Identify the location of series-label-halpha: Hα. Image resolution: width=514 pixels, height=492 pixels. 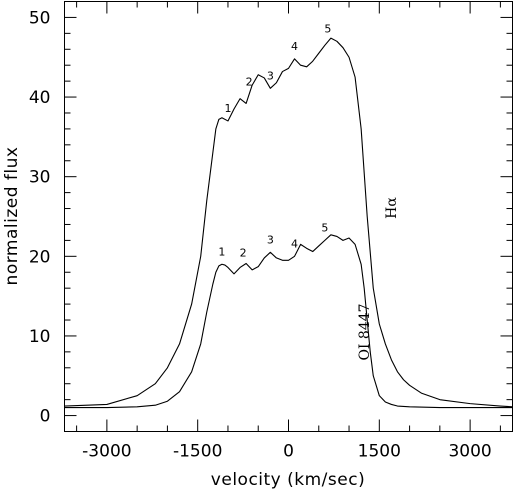
(392, 208).